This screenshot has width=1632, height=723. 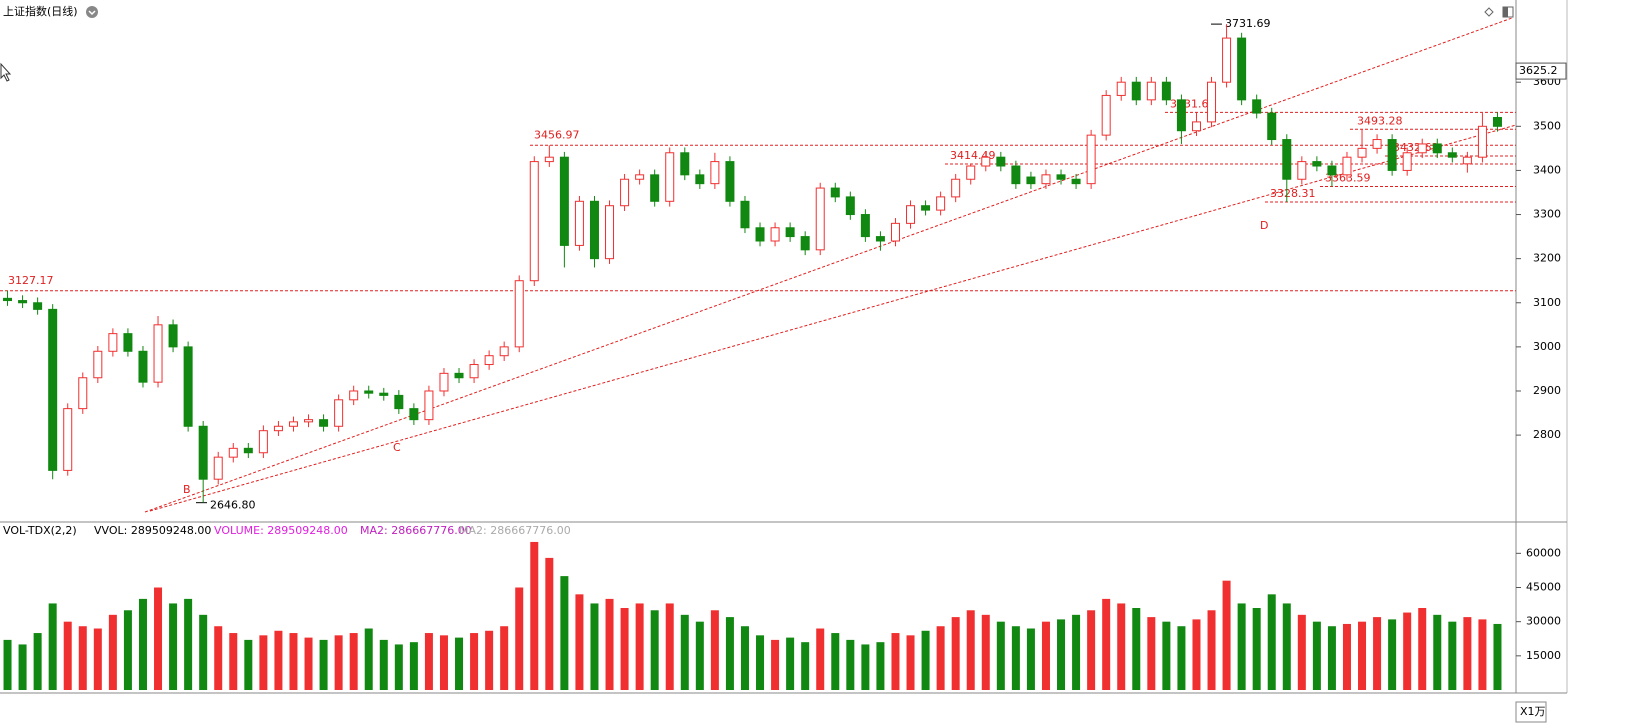 I want to click on price-label: 2646.80, so click(x=233, y=505).